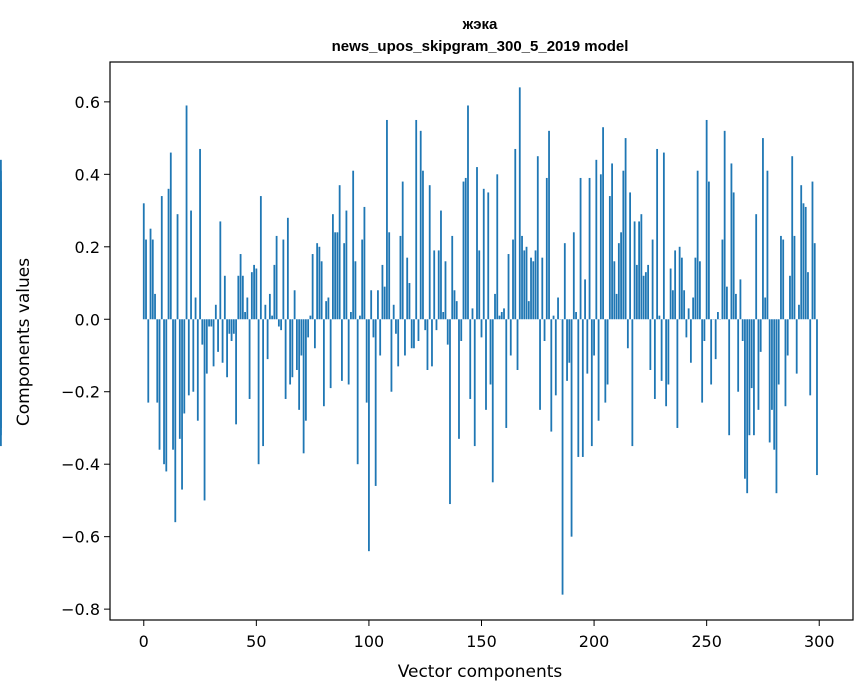 This screenshot has height=696, width=867. I want to click on y-axis-ticks: −0.8 −0.6 −0.4 −0.2 0.0 0.2 0.4 0.6, so click(85, 356).